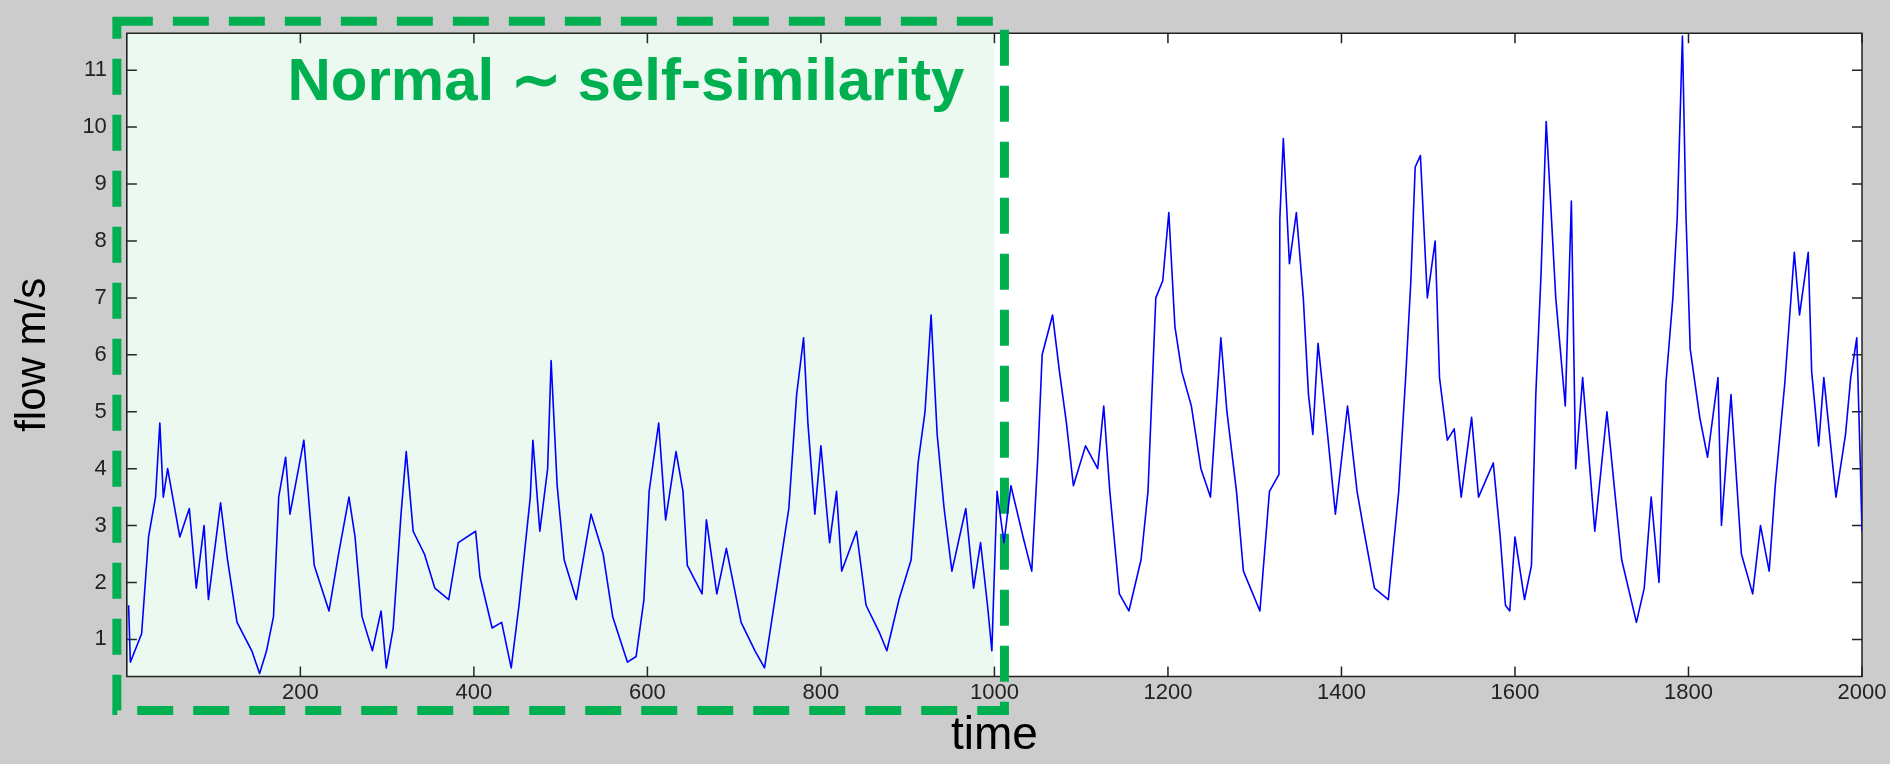  What do you see at coordinates (100, 183) in the screenshot?
I see `y-tick-label: 9` at bounding box center [100, 183].